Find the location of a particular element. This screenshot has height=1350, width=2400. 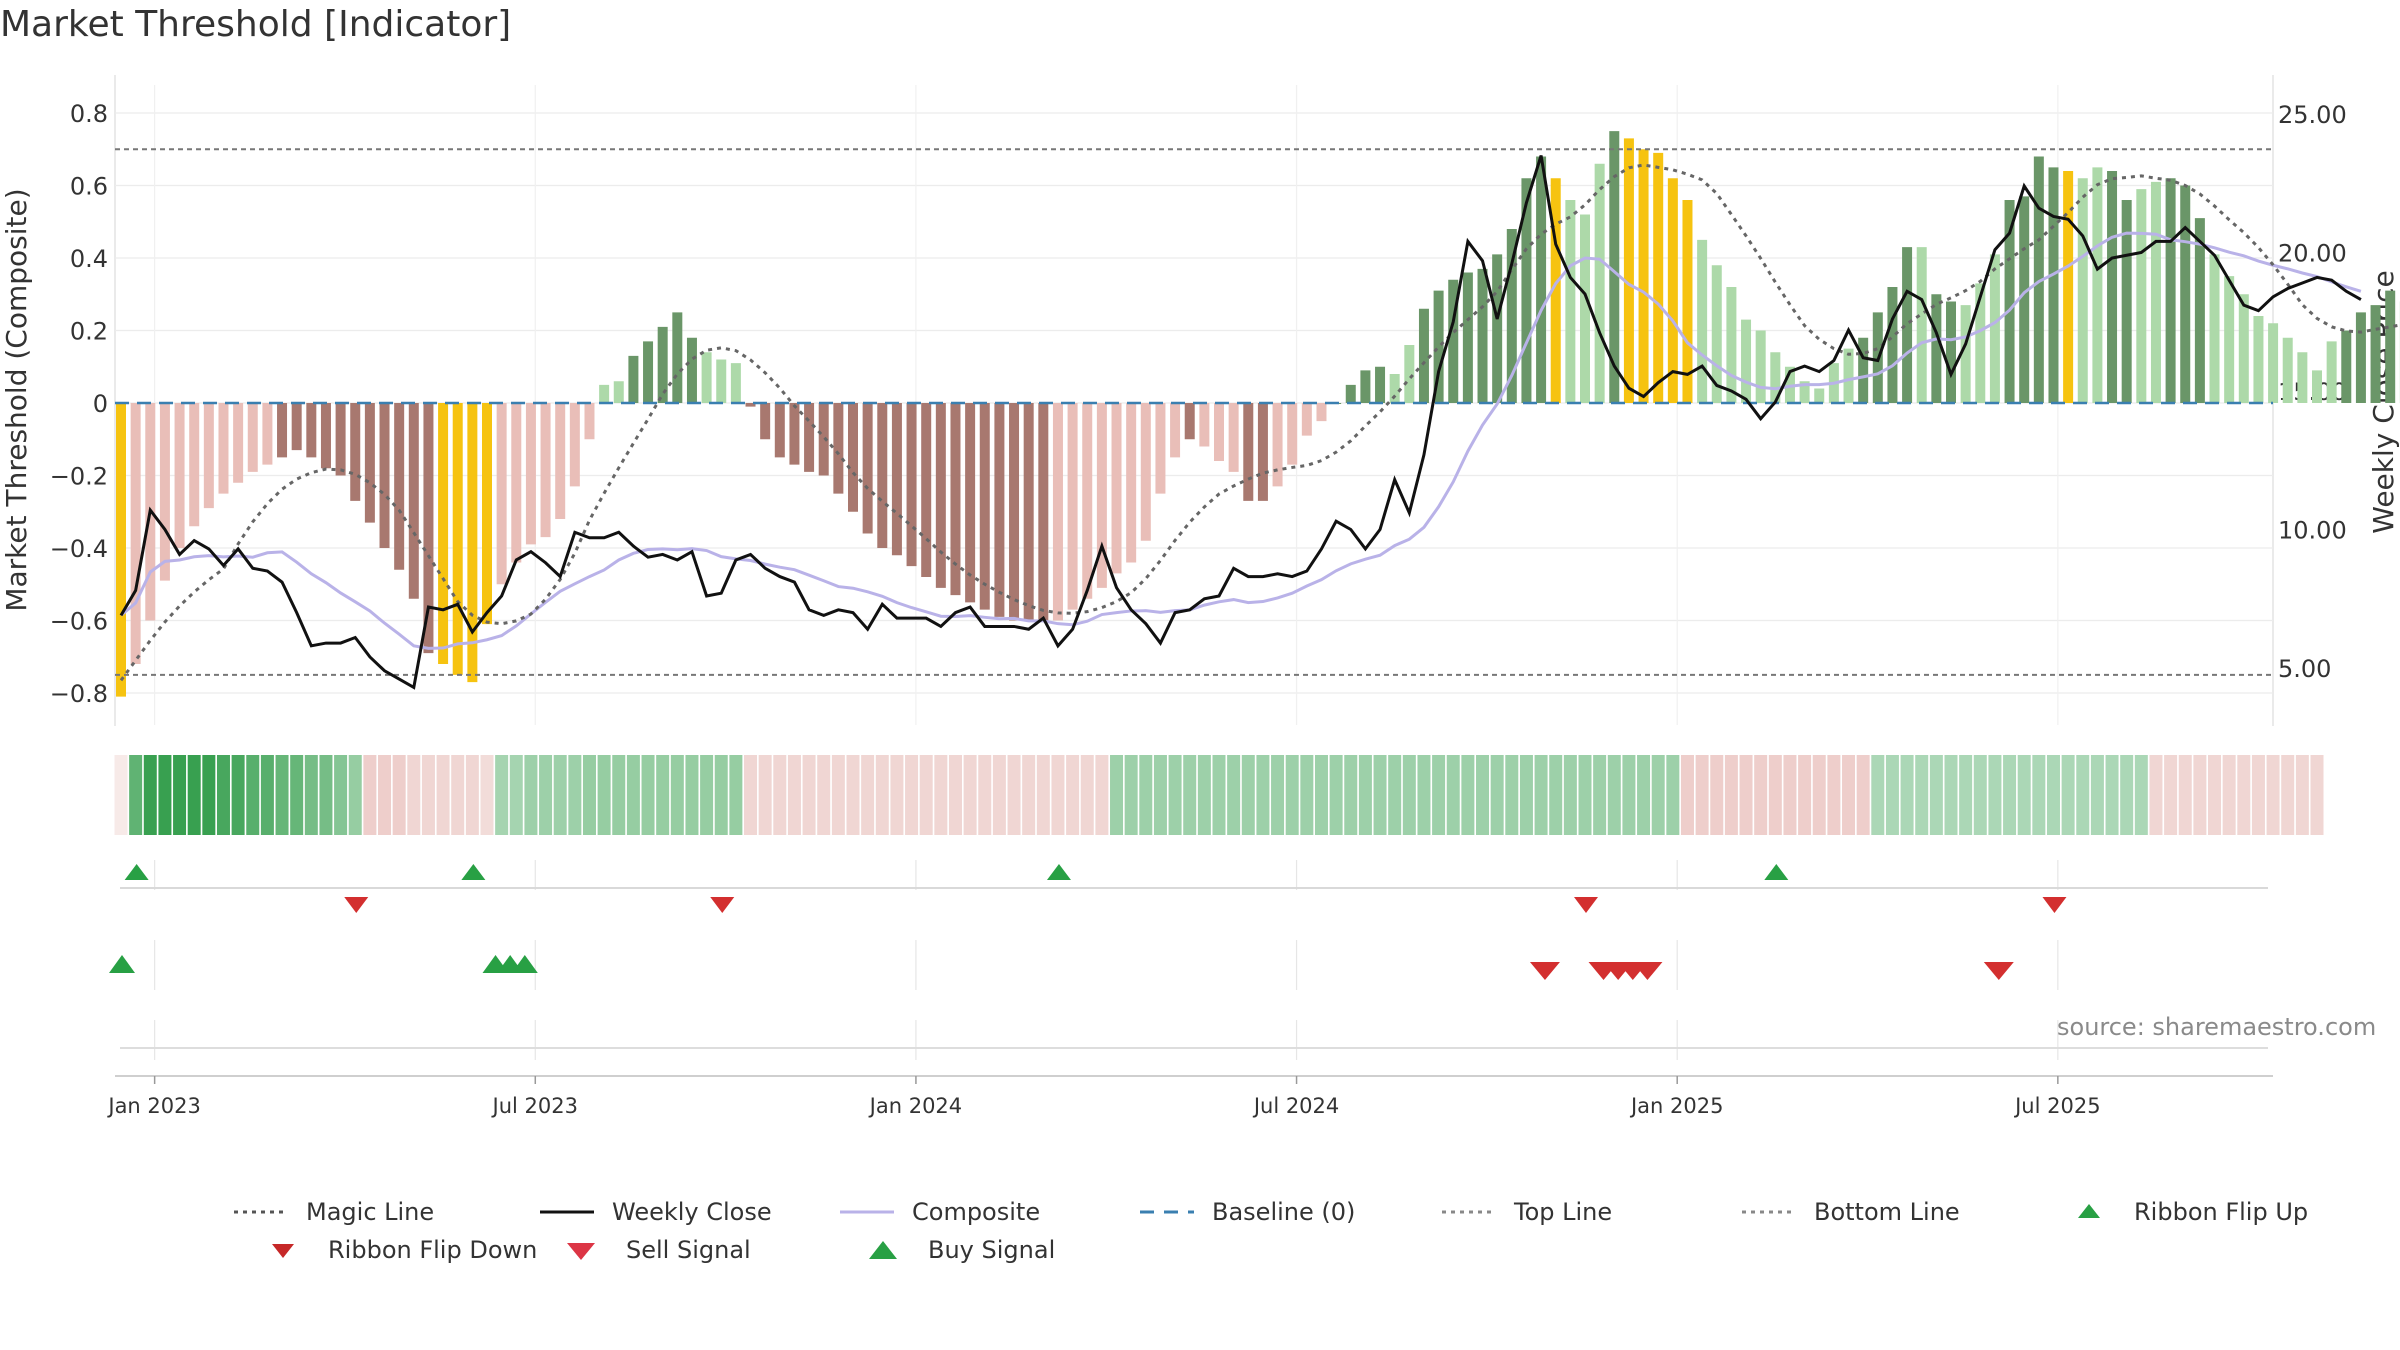

x-tick-label: Jul 2024 is located at coordinates (1295, 1106).